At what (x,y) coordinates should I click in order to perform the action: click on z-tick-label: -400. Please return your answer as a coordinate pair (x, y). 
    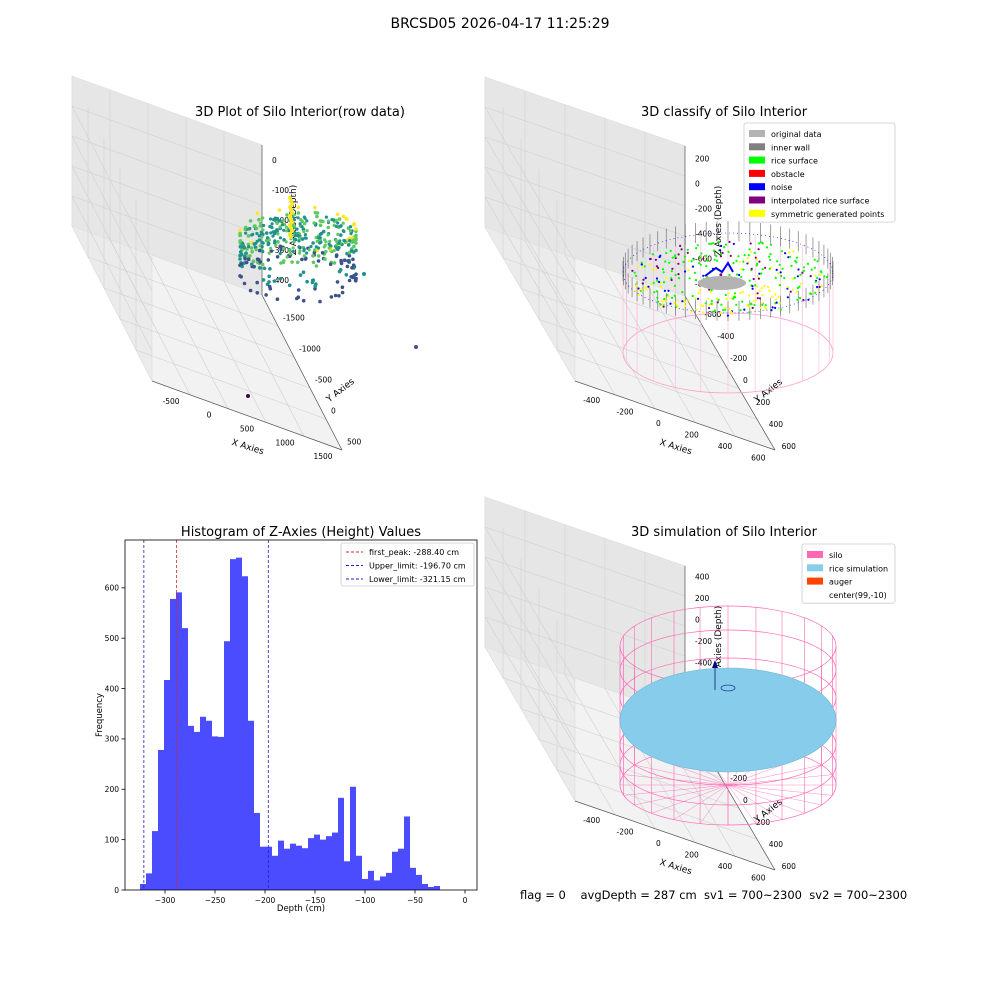
    Looking at the image, I should click on (703, 662).